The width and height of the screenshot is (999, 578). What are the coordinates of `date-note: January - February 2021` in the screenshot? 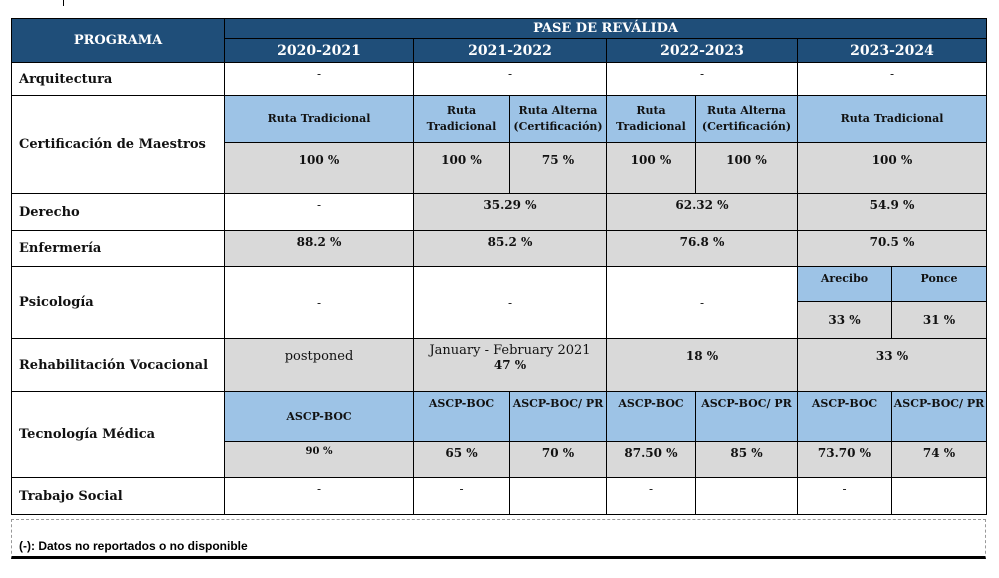 It's located at (510, 350).